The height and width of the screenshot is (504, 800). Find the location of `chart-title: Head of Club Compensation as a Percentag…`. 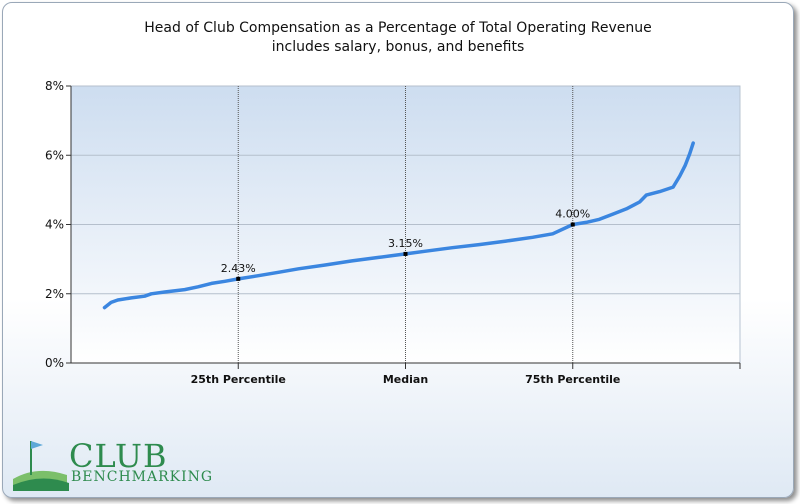

chart-title: Head of Club Compensation as a Percentag… is located at coordinates (398, 28).